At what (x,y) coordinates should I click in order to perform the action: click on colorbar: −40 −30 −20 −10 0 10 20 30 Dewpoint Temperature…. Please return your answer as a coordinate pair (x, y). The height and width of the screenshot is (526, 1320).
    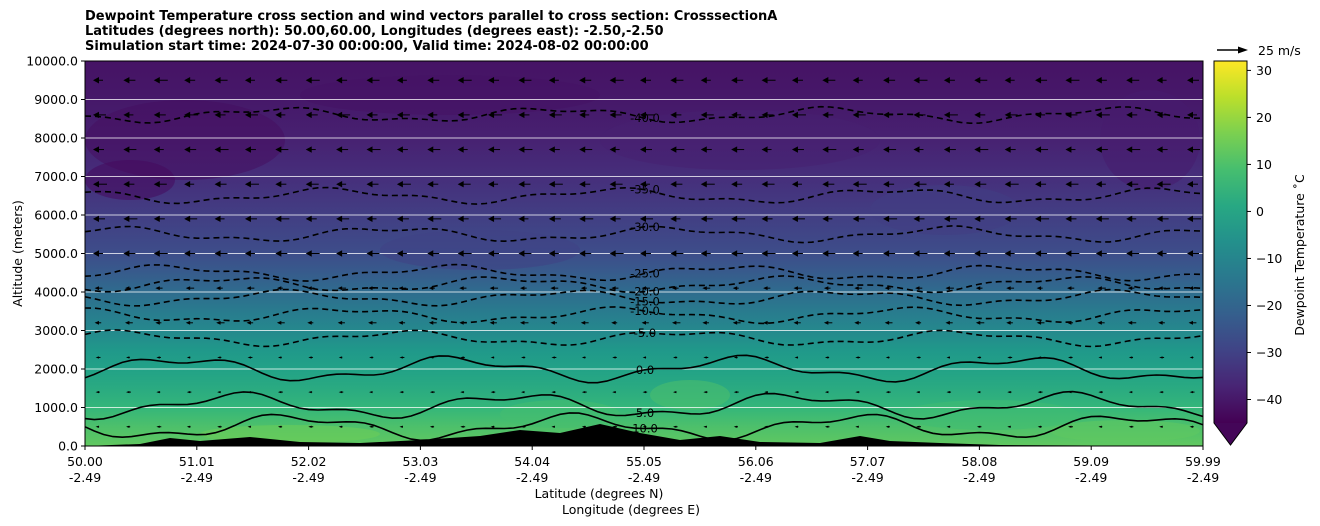
    Looking at the image, I should click on (1260, 253).